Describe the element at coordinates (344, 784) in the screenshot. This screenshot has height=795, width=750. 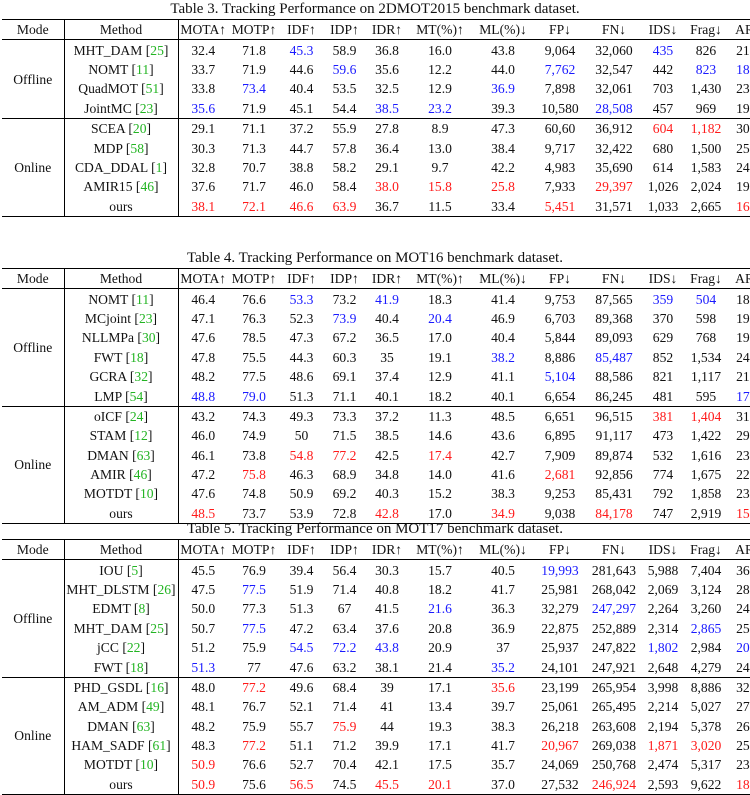
I see `metric-cell: 74.5` at that location.